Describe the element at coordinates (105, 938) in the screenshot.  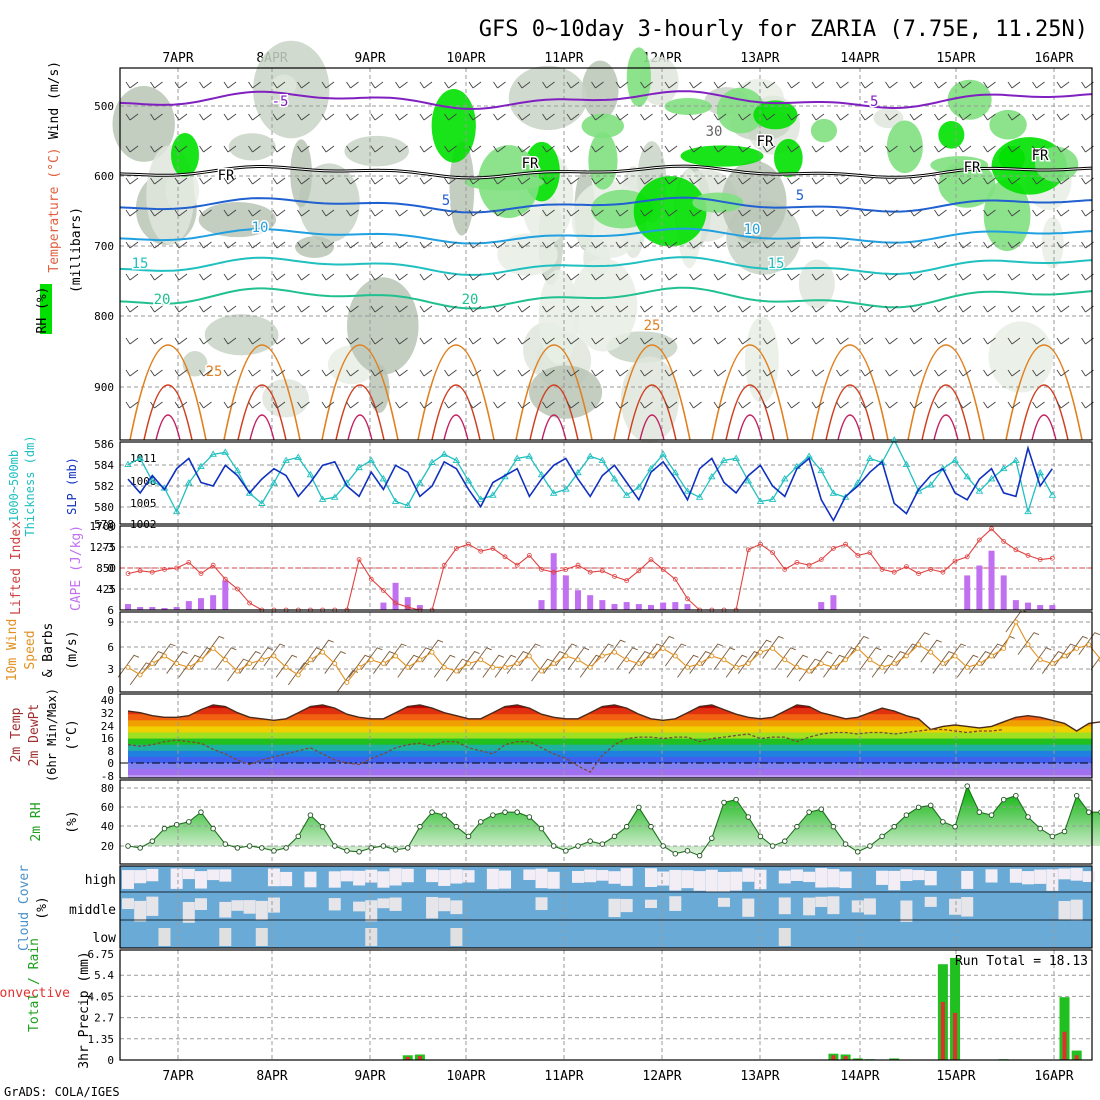
I see `cloud-level-label: low` at that location.